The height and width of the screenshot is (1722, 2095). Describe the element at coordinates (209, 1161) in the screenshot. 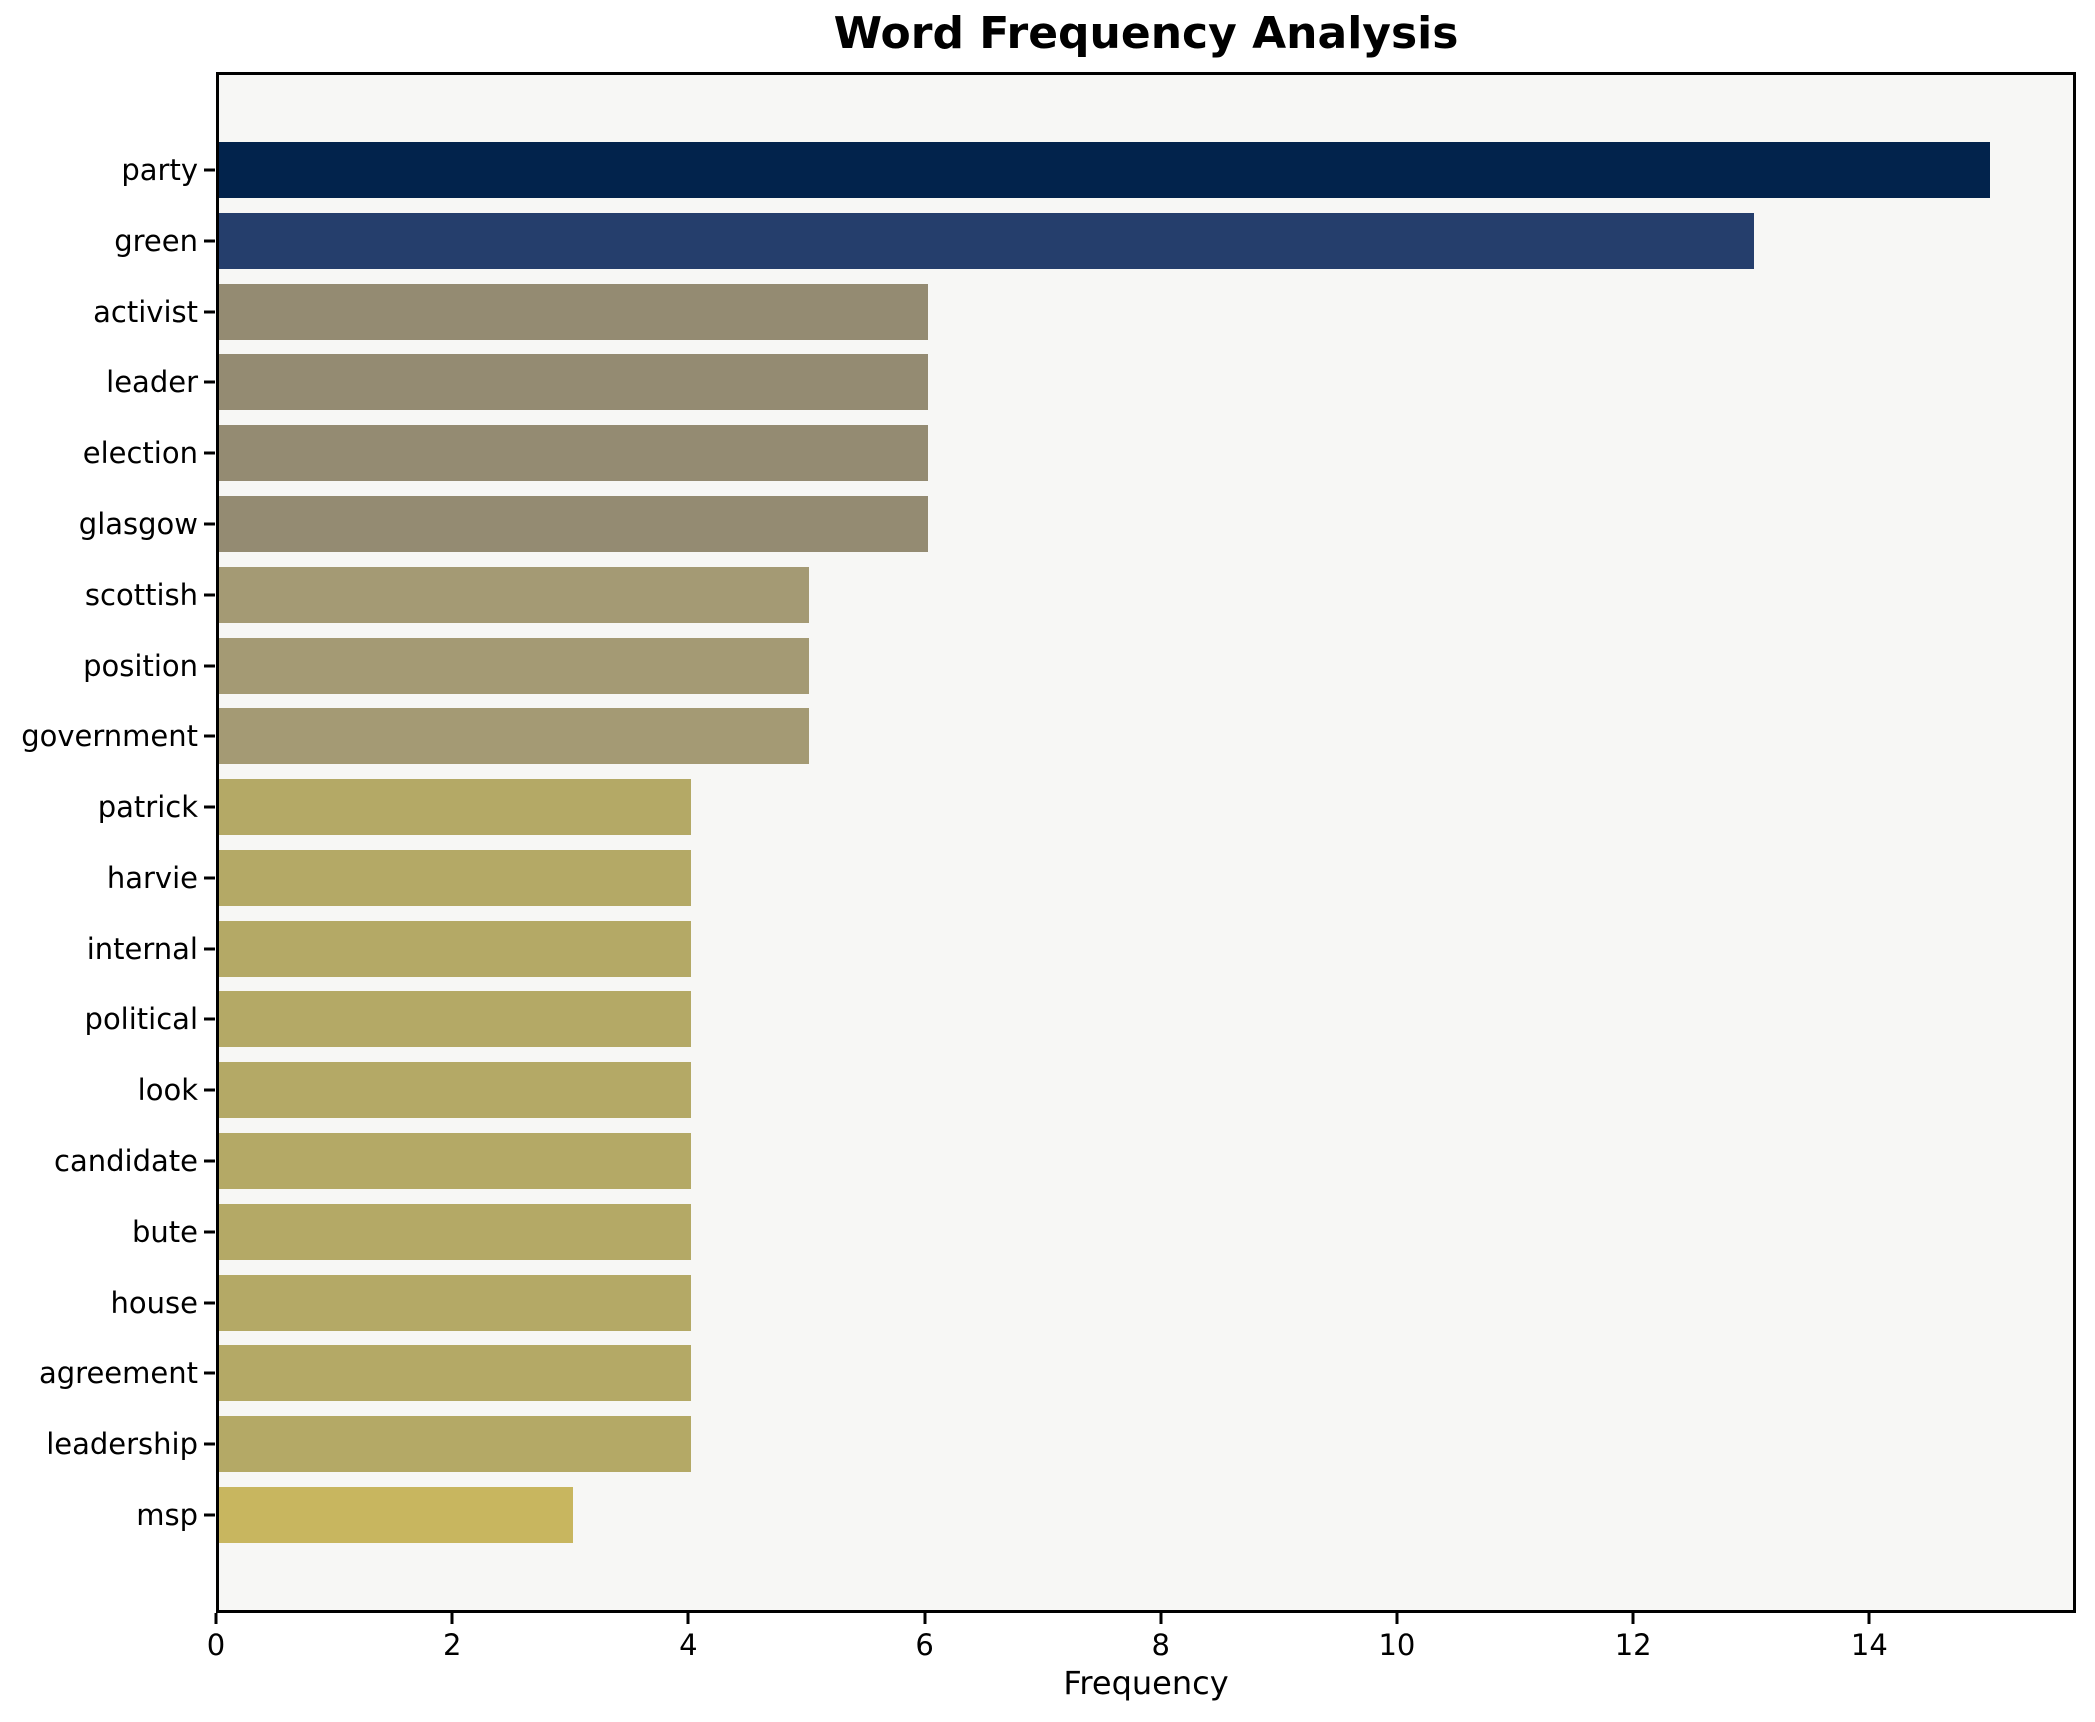

I see `y-tick-candidate` at that location.